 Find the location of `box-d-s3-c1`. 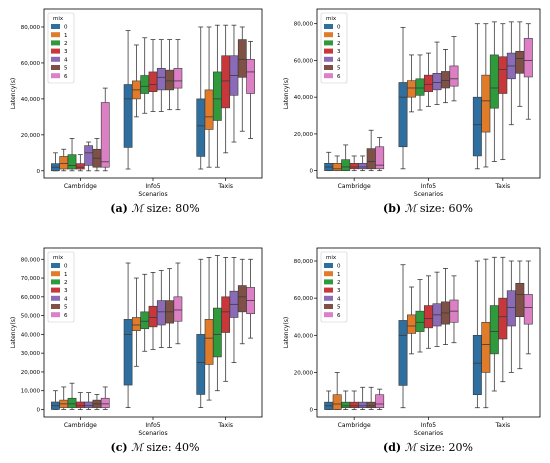

box-d-s3-c1 is located at coordinates (428, 317).